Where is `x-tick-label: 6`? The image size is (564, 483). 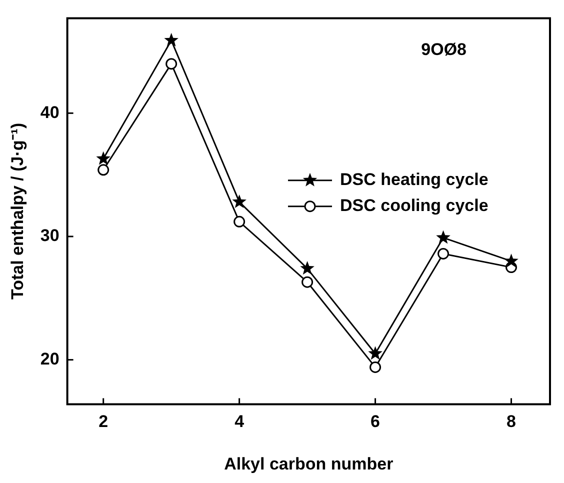 x-tick-label: 6 is located at coordinates (375, 422).